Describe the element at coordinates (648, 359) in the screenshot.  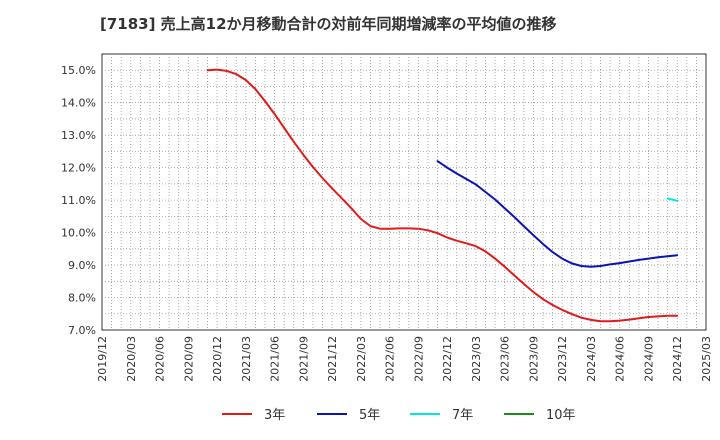
I see `x-tick-label: 2024/09` at that location.